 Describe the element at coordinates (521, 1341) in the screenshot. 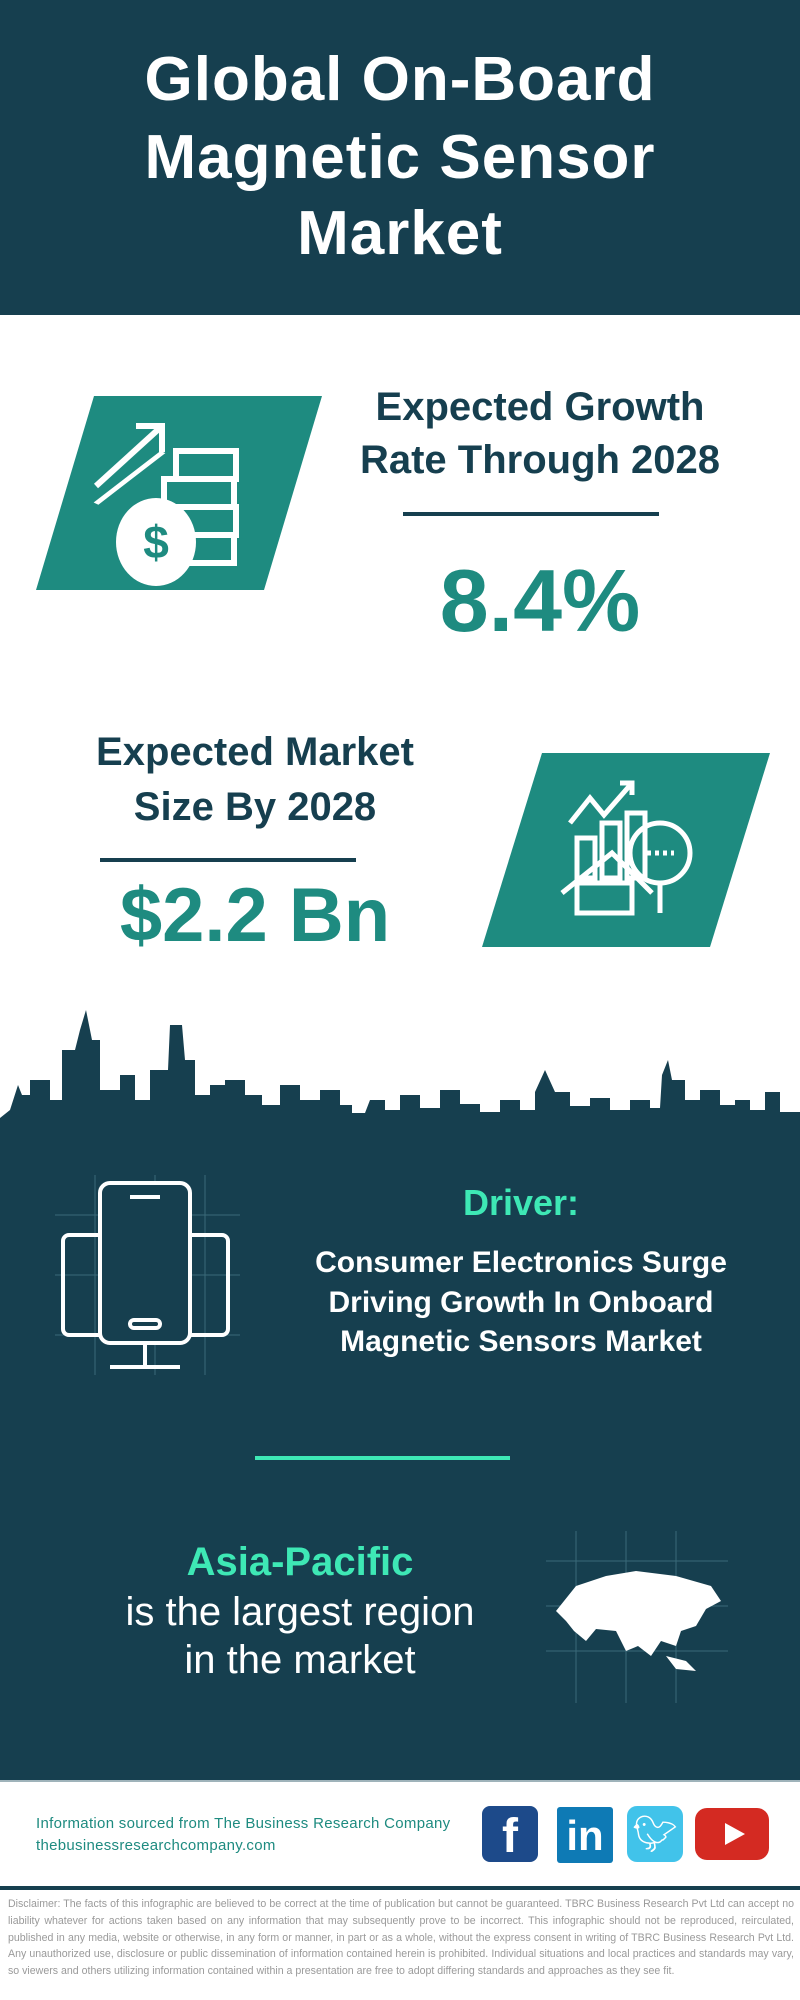

I see `driver-line-3: Magnetic Sensors Market` at that location.